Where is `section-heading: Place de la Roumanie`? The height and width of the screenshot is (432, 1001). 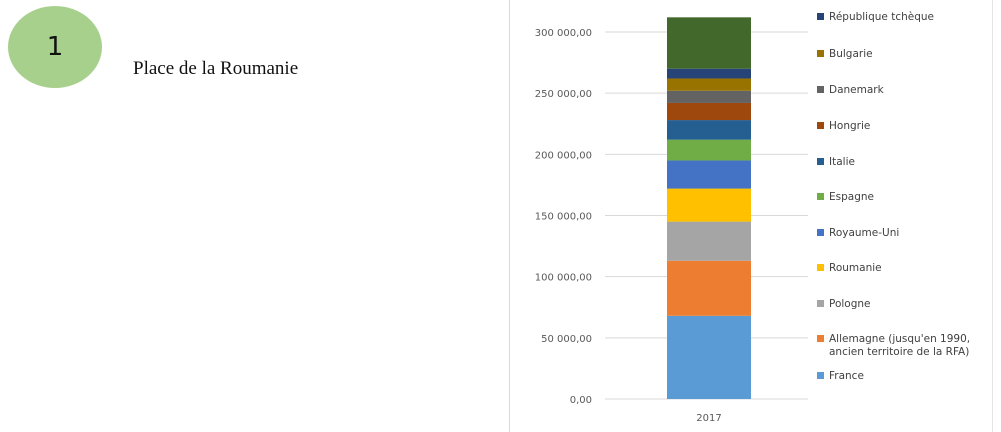
section-heading: Place de la Roumanie is located at coordinates (216, 68).